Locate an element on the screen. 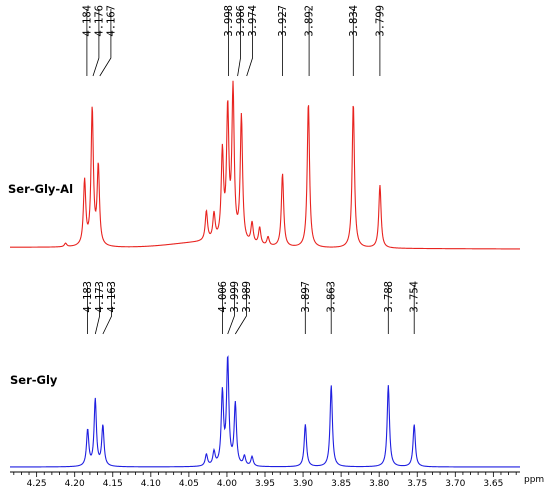 This screenshot has width=550, height=500. top-peak-label: 3.799 is located at coordinates (380, 21).